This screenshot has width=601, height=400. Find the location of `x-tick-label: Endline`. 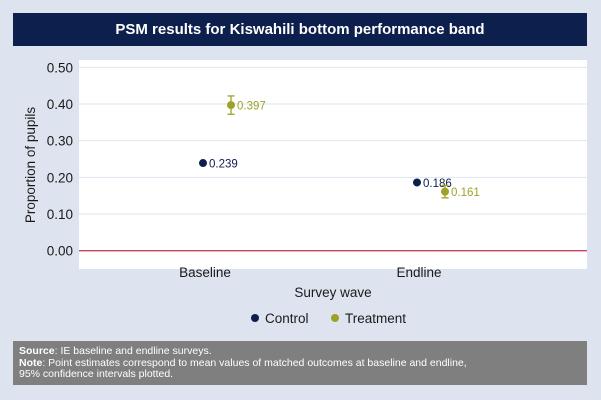

x-tick-label: Endline is located at coordinates (418, 272).